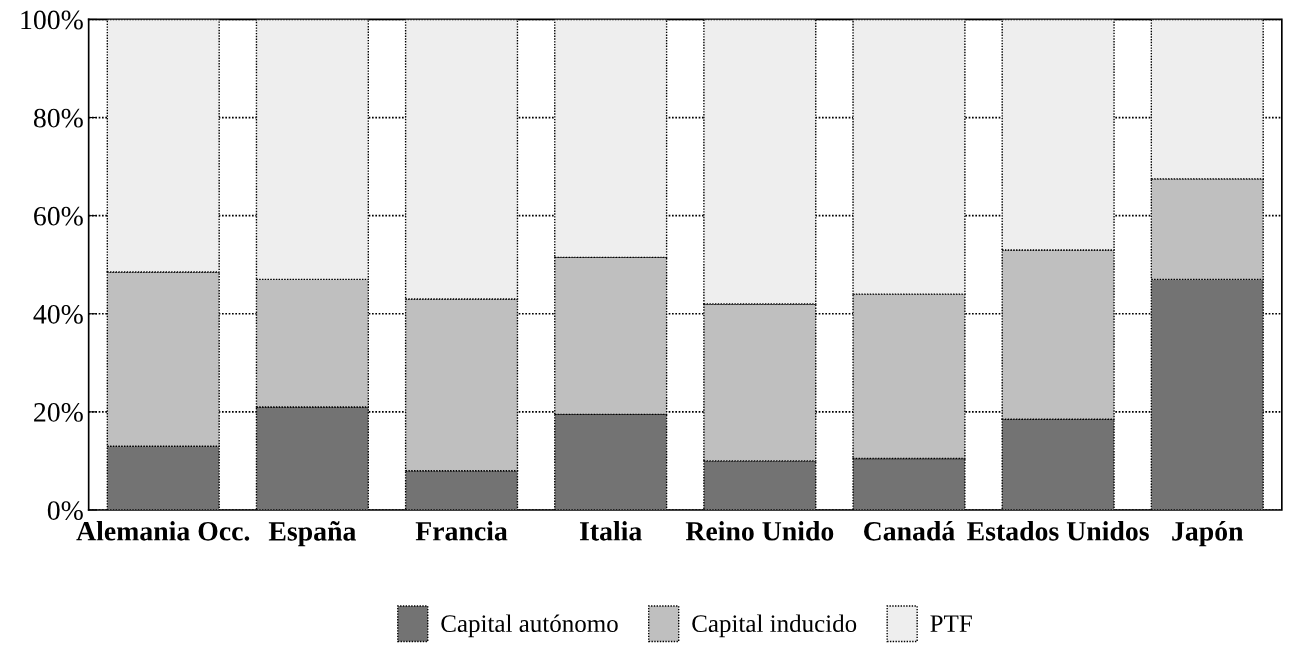  What do you see at coordinates (163, 531) in the screenshot?
I see `x-tick-label: Alemania Occ.` at bounding box center [163, 531].